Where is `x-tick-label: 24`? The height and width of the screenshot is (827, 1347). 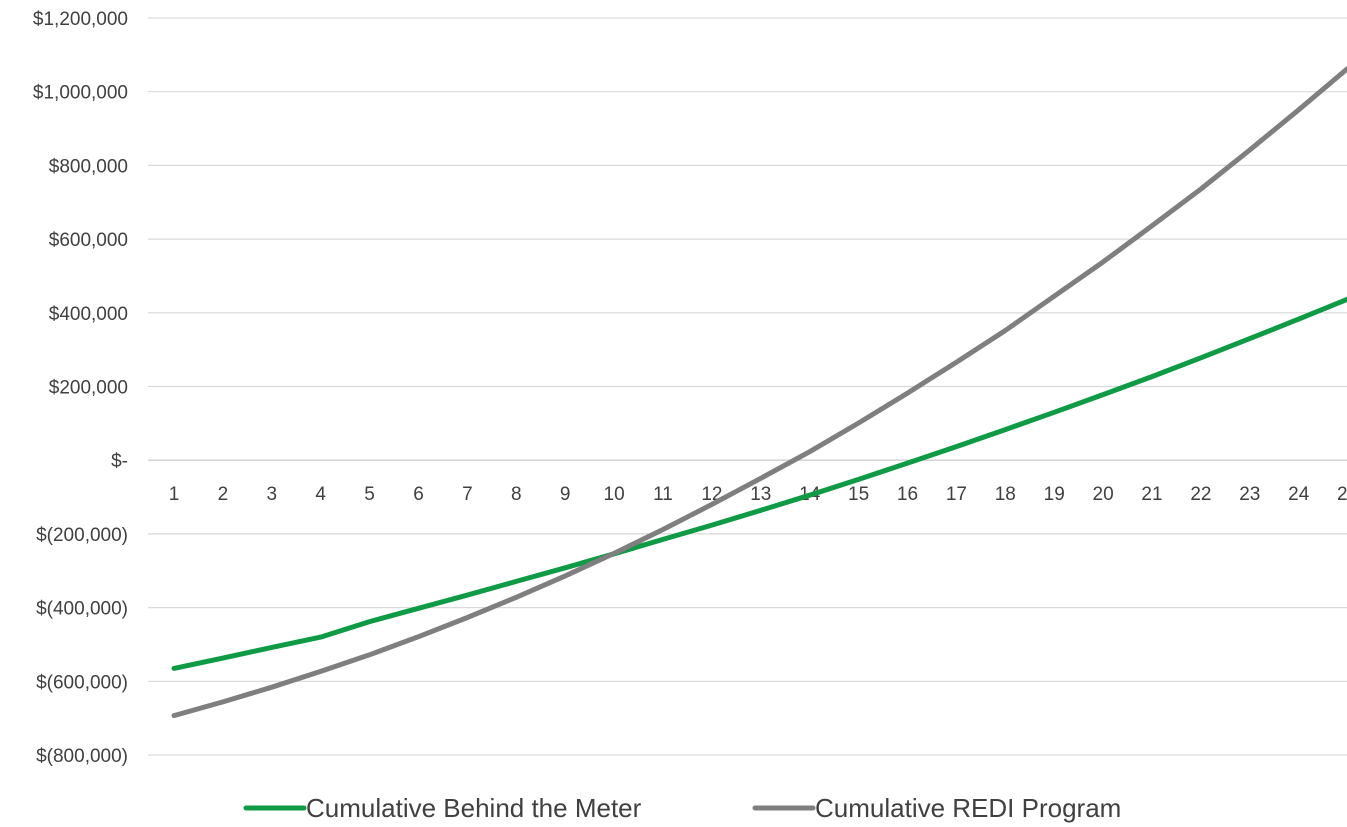
x-tick-label: 24 is located at coordinates (1299, 494).